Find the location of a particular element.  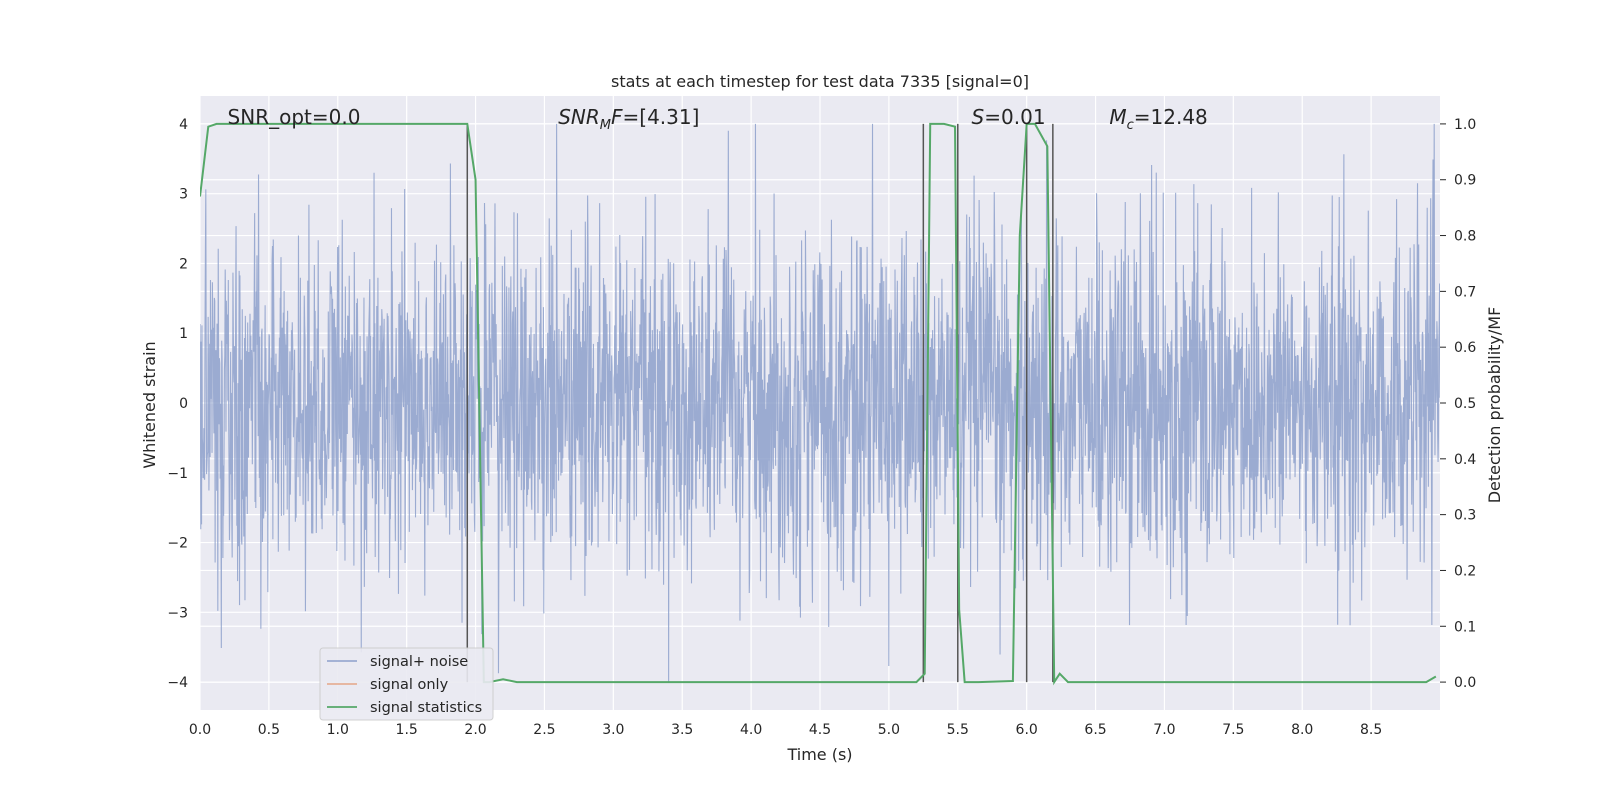

y-right-tick-label: 0.6 is located at coordinates (1465, 348).